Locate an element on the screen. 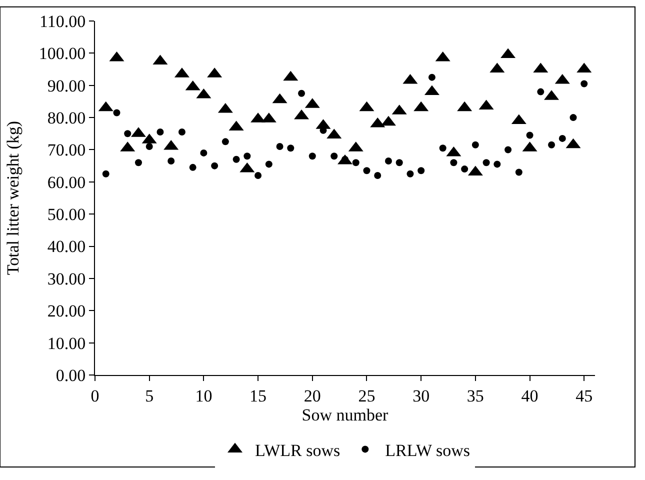  y-tick-label: 30.00 is located at coordinates (66, 278).